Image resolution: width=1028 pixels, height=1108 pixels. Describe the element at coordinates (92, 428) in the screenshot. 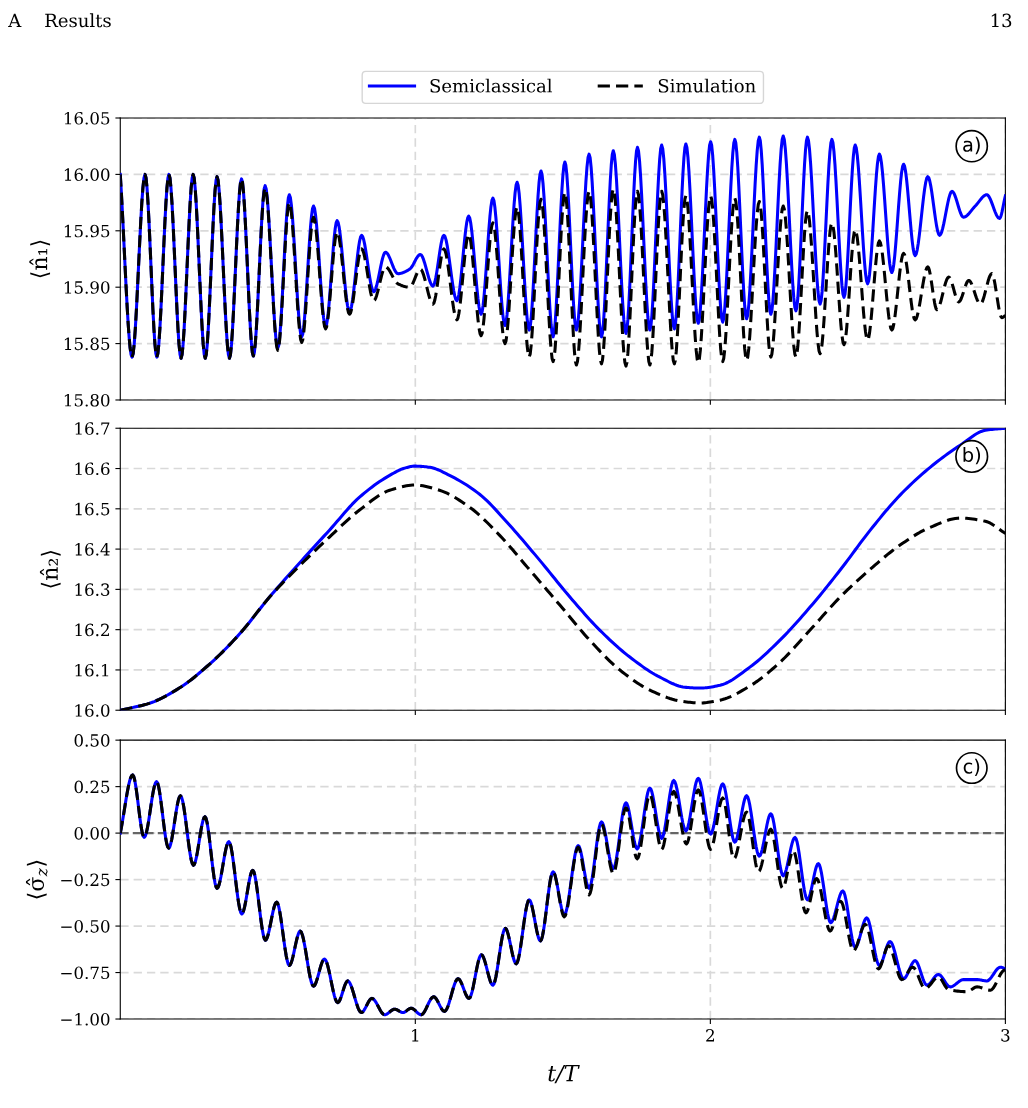

I see `y-tick-label: 16.7` at that location.